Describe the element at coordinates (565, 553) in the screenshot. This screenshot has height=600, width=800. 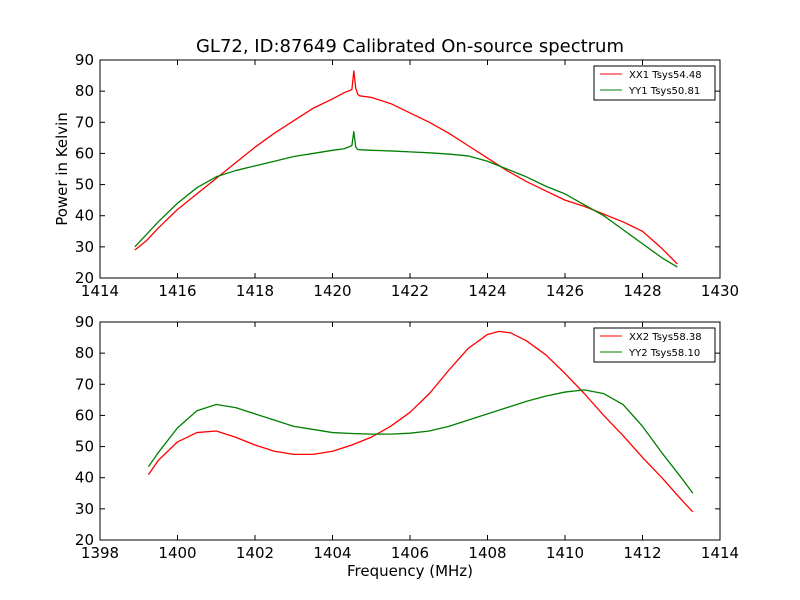
I see `bottom-x-tick-label: 1410` at that location.